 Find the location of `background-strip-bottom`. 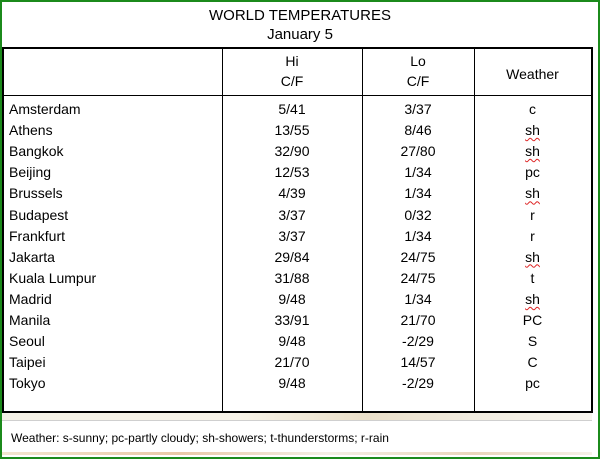

background-strip-bottom is located at coordinates (297, 453).